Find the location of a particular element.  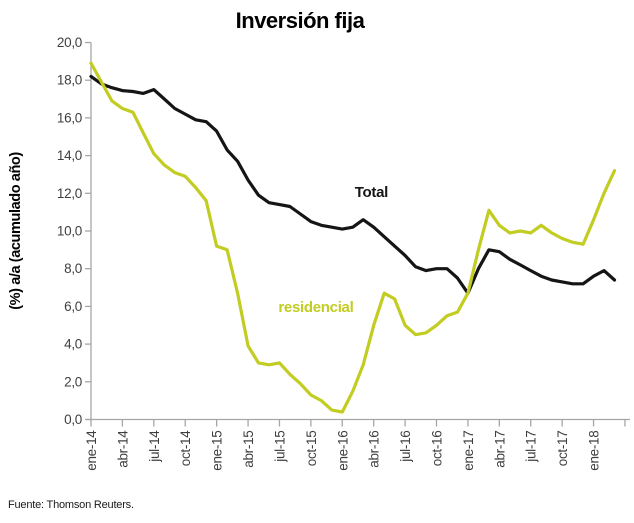

svg-text: abr-14 is located at coordinates (122, 449).